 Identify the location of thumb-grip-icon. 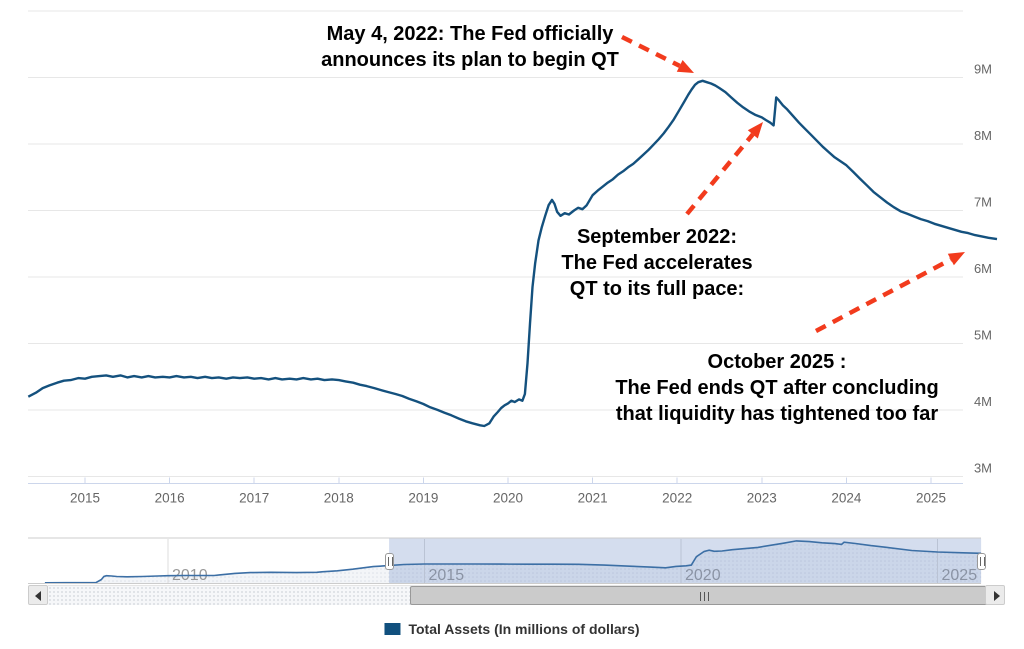
(704, 596).